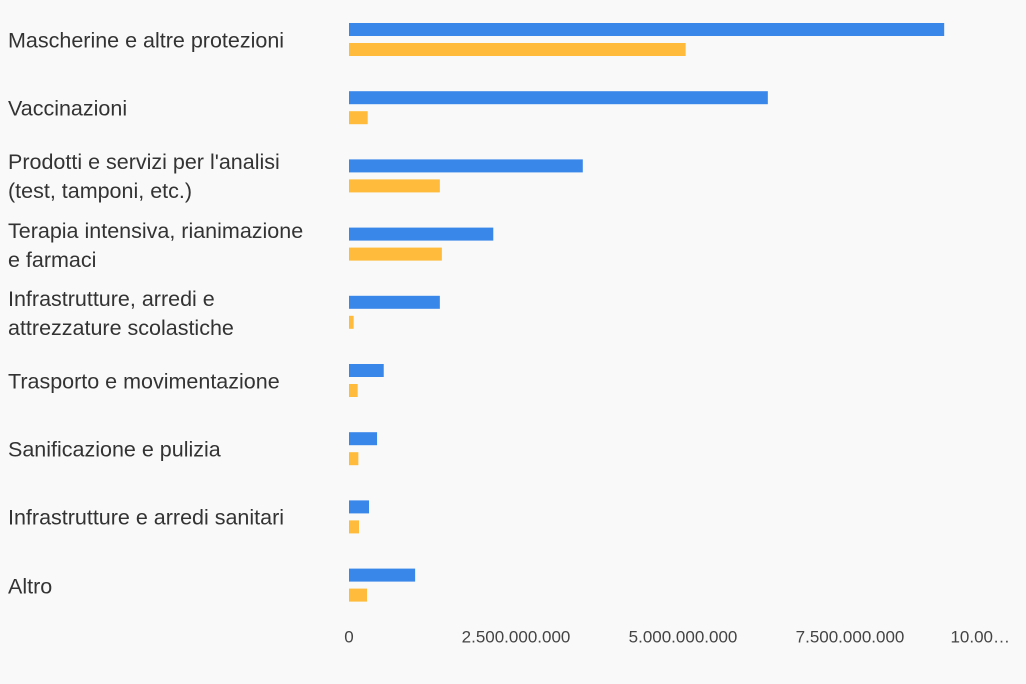 The height and width of the screenshot is (684, 1026). What do you see at coordinates (68, 108) in the screenshot?
I see `category-label: Vaccinazioni` at bounding box center [68, 108].